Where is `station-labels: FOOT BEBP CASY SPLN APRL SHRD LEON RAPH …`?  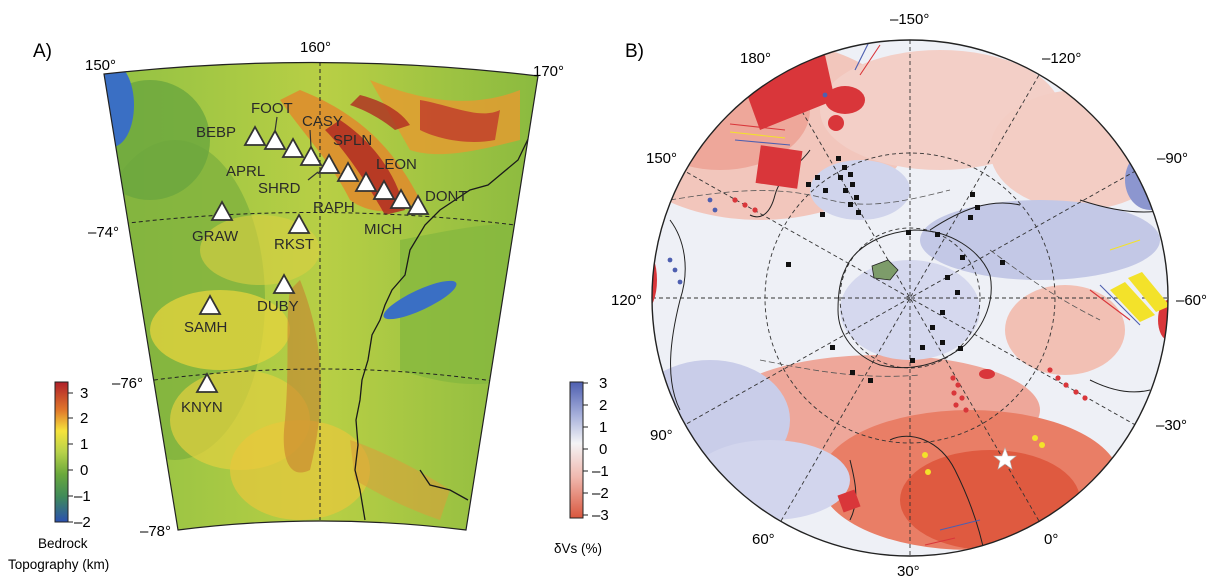 station-labels: FOOT BEBP CASY SPLN APRL SHRD LEON RAPH … is located at coordinates (324, 258).